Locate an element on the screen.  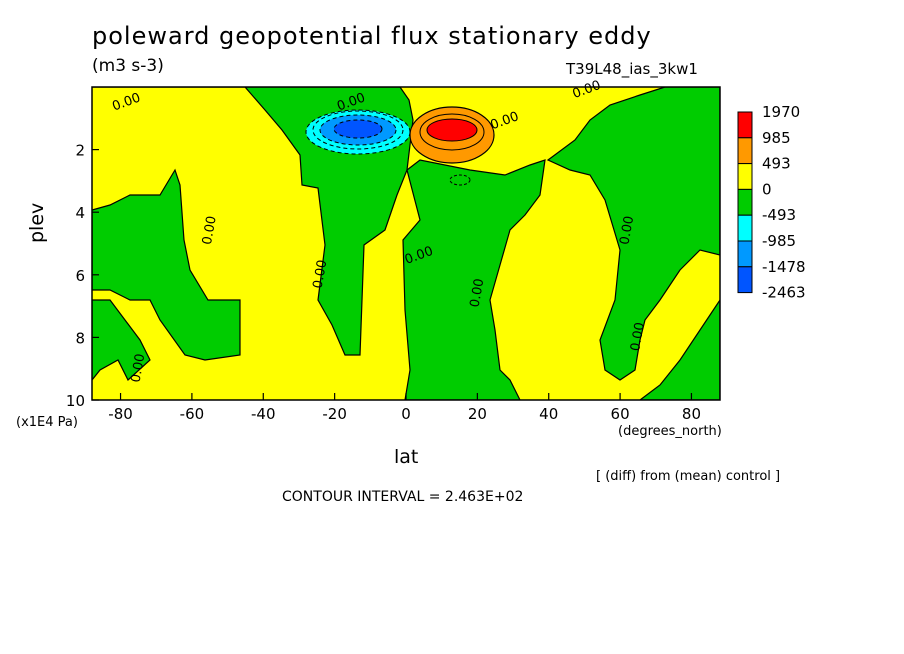
region-negative-center is located at coordinates (474, 279).